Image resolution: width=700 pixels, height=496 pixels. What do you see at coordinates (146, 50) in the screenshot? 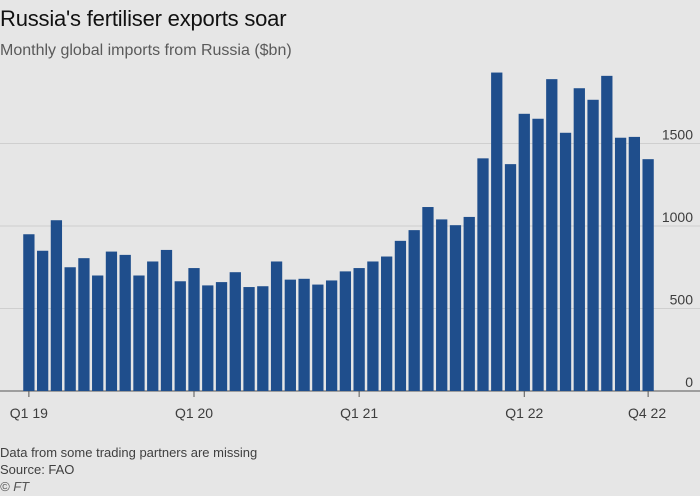
I see `chart-subtitle: Monthly global imports from Russia ($bn)` at bounding box center [146, 50].